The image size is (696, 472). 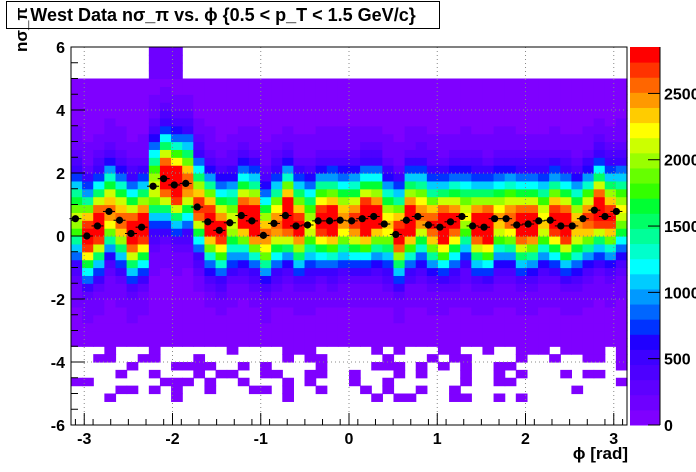 What do you see at coordinates (680, 94) in the screenshot?
I see `palette-tick-label: 2500` at bounding box center [680, 94].